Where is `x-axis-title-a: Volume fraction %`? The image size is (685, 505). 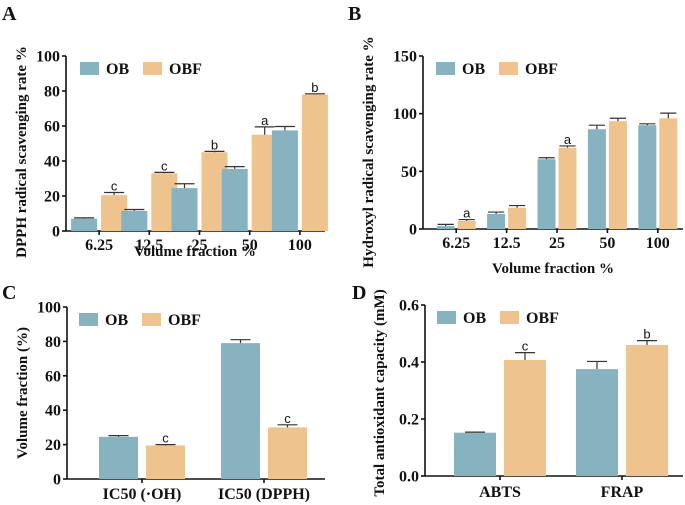 x-axis-title-a: Volume fraction % is located at coordinates (195, 252).